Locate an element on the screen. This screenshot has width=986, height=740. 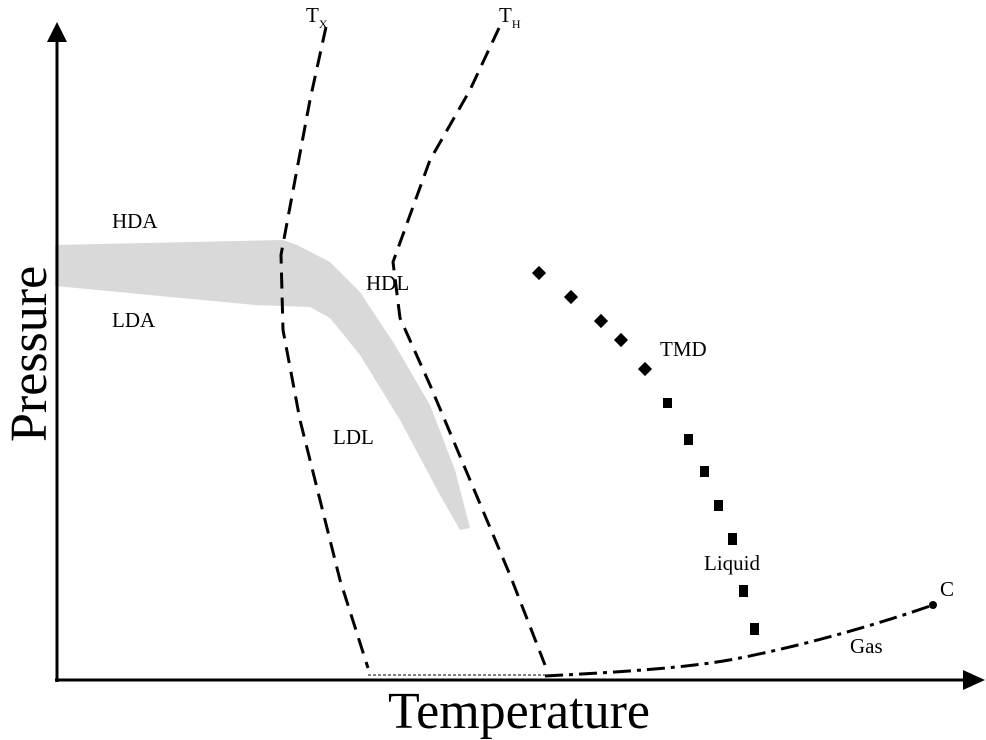
y-axis-arrowhead is located at coordinates (57, 32).